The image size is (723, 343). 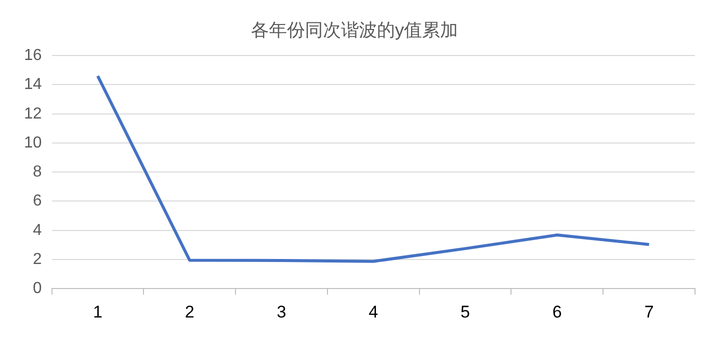 I want to click on x-tick-label: 3, so click(x=281, y=312).